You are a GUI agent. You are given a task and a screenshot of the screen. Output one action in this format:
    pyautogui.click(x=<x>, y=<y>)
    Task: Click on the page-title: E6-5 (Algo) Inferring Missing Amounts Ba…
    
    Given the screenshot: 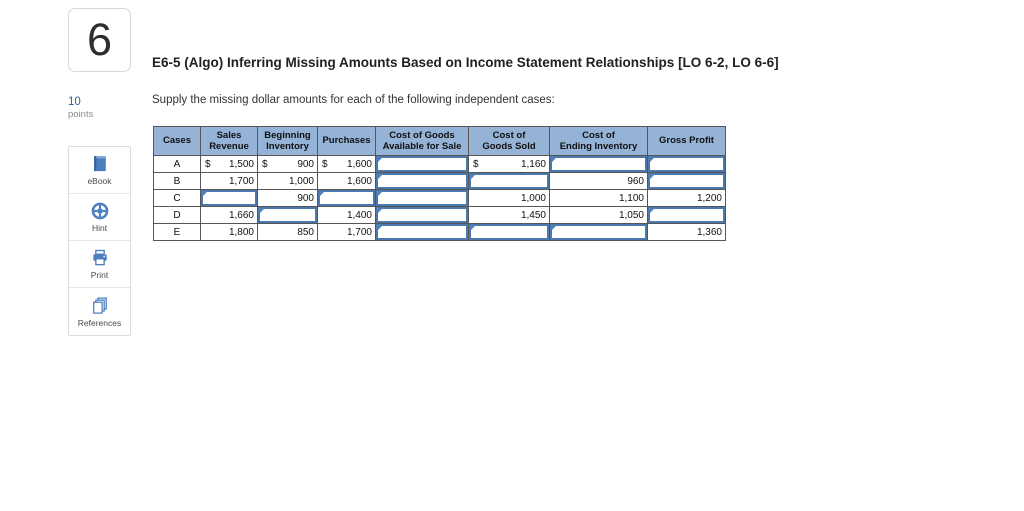 What is the action you would take?
    pyautogui.click(x=465, y=62)
    